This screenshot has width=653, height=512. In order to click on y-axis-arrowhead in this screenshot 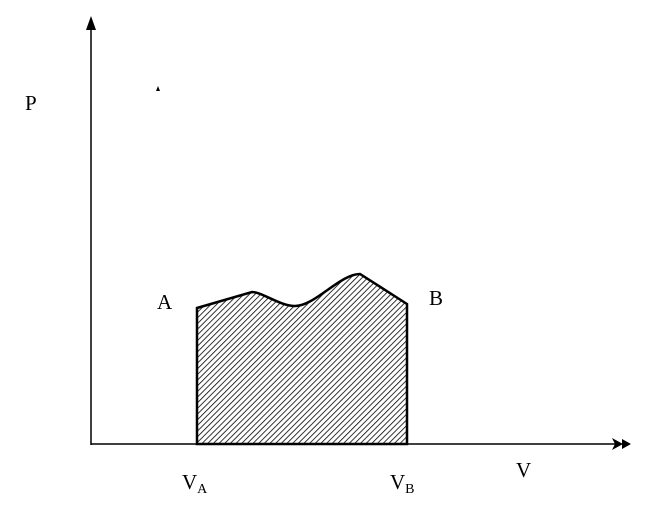, I will do `click(91, 23)`.